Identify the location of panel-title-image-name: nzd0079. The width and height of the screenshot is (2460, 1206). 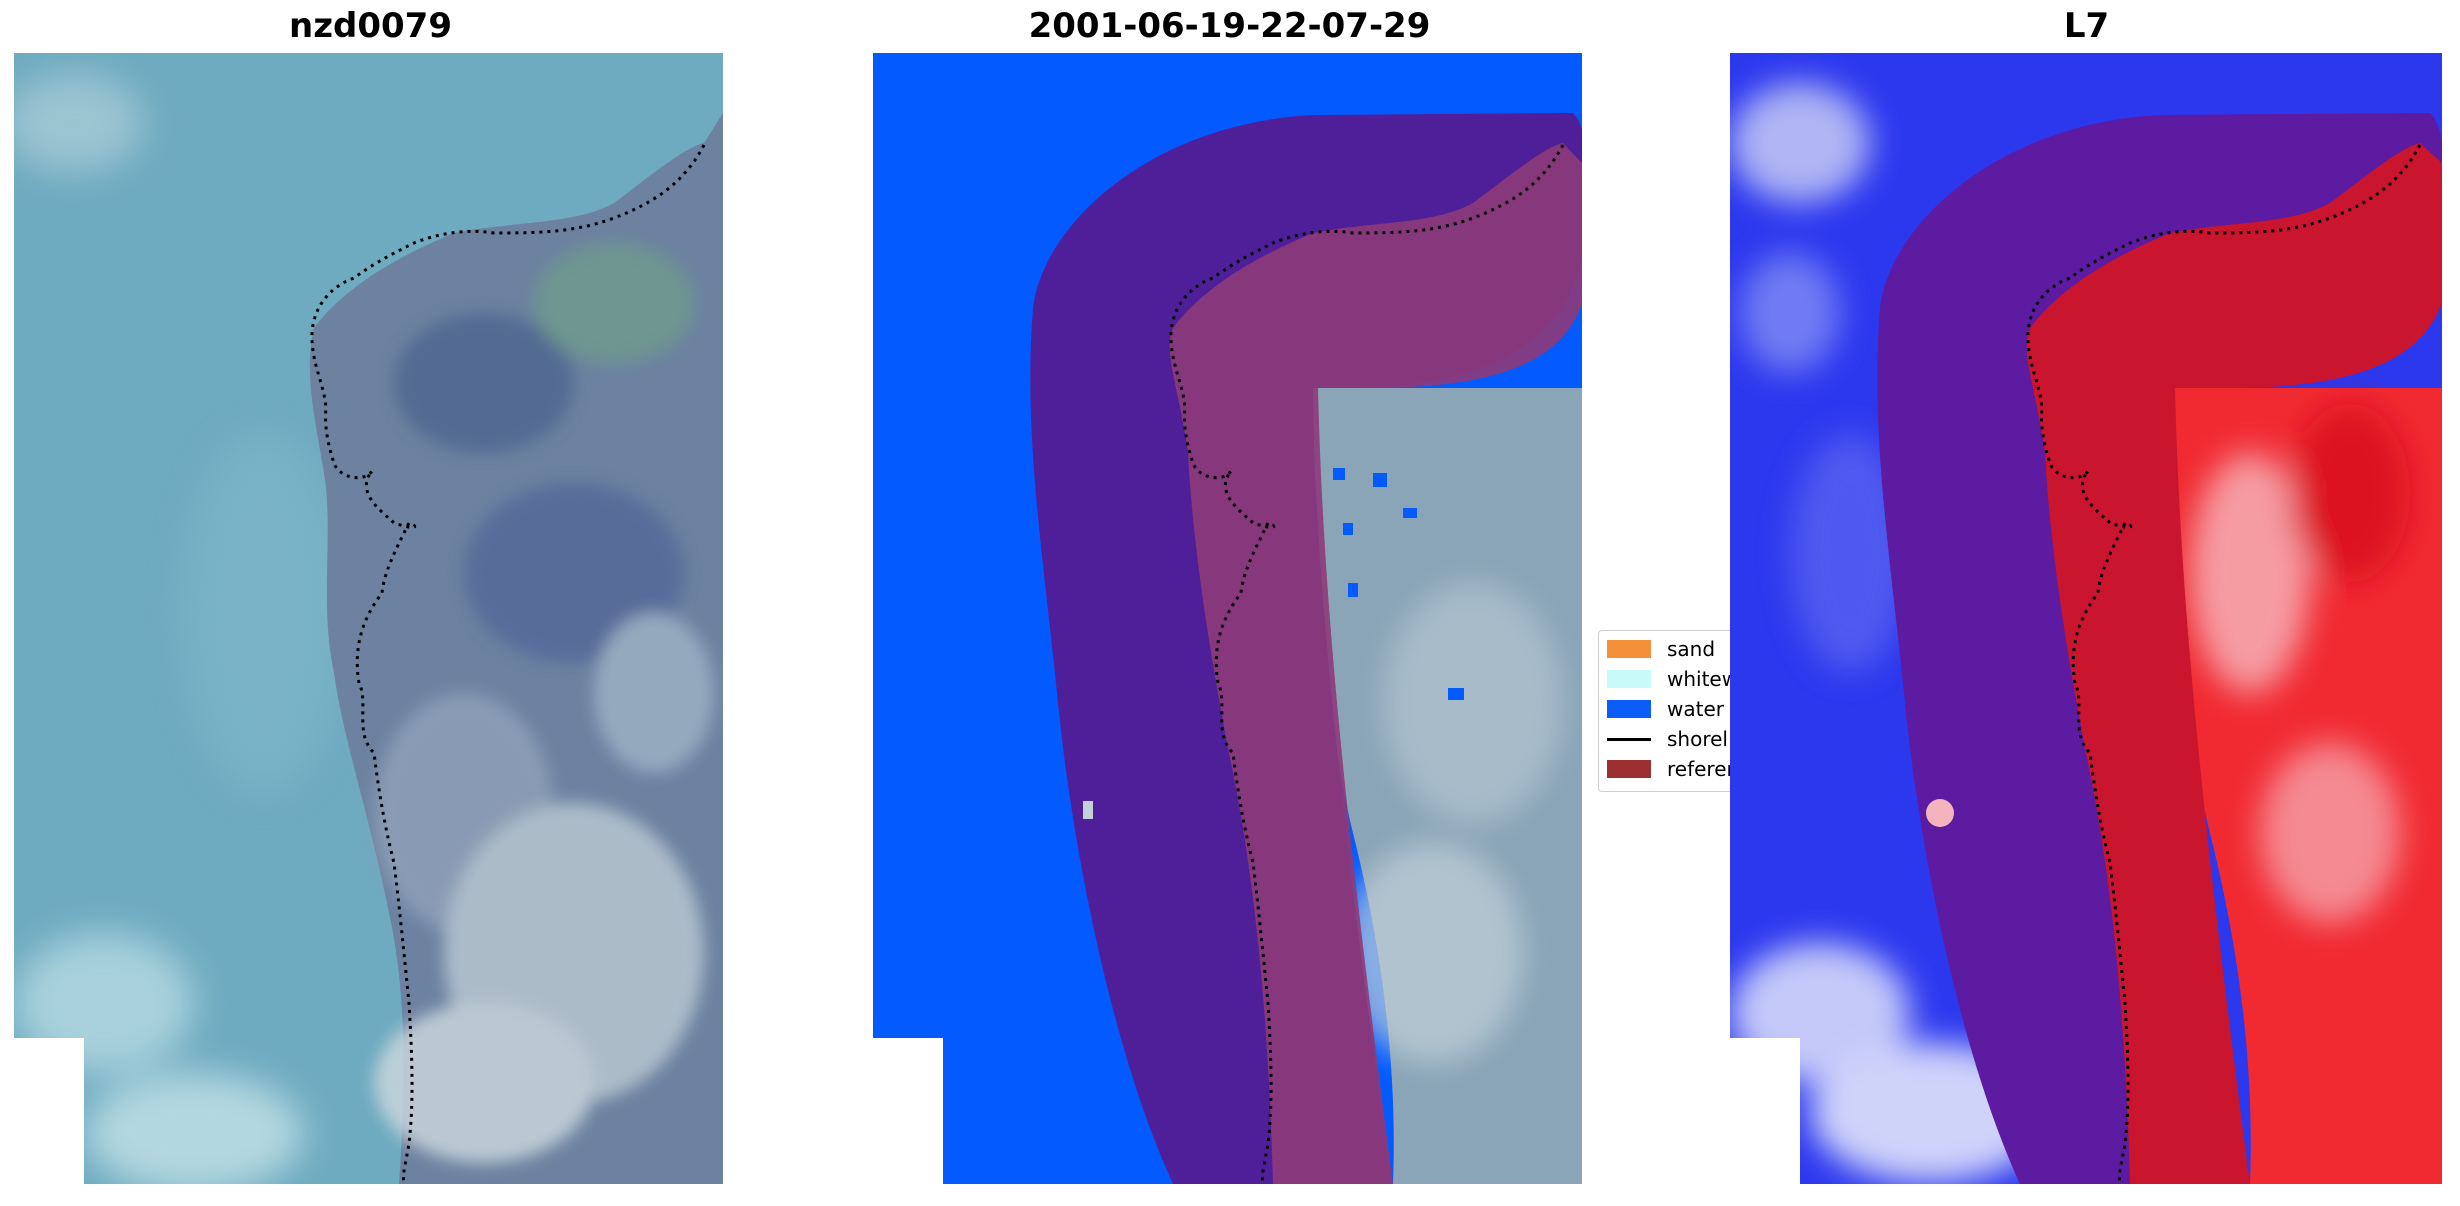
(370, 26).